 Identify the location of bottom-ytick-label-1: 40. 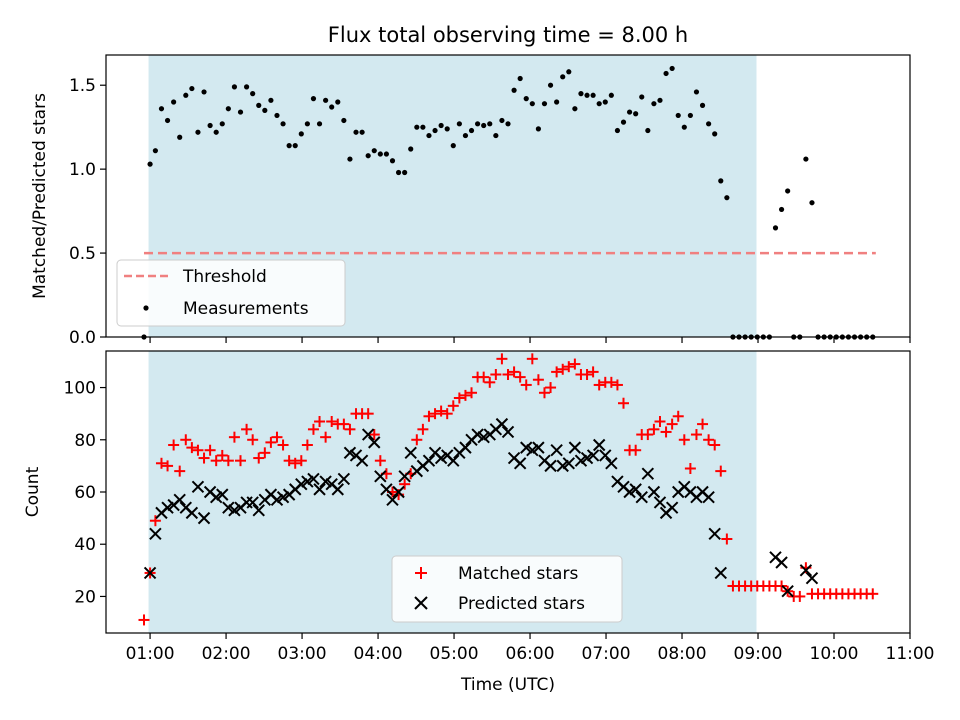
(85, 545).